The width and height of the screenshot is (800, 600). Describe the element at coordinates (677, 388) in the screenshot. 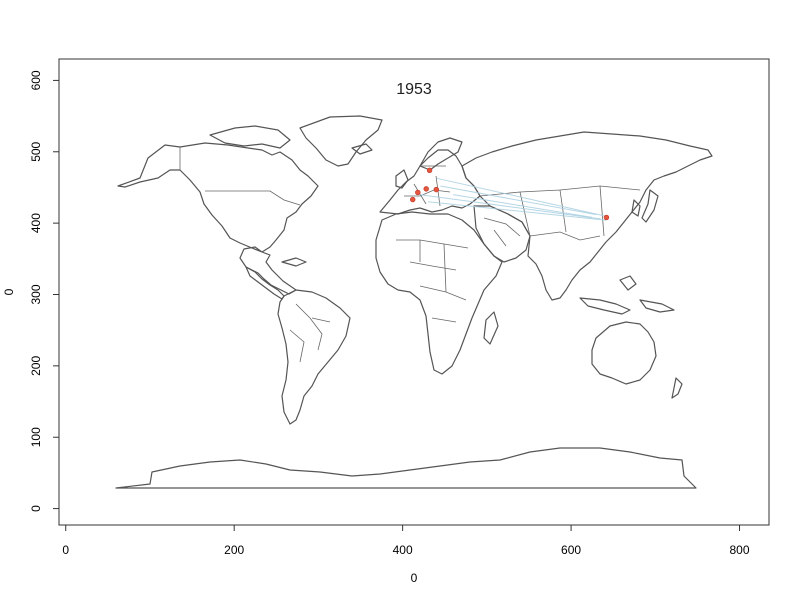

I see `new-zealand-outline` at that location.